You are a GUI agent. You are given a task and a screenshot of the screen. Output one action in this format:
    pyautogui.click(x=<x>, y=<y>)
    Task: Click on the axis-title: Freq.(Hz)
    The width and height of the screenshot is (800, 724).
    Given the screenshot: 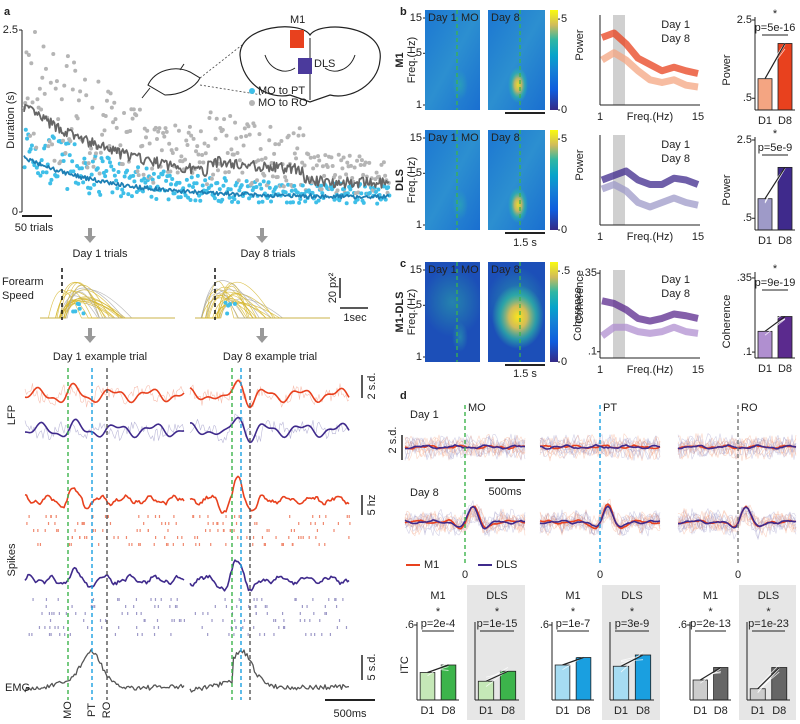 What is the action you would take?
    pyautogui.click(x=412, y=180)
    